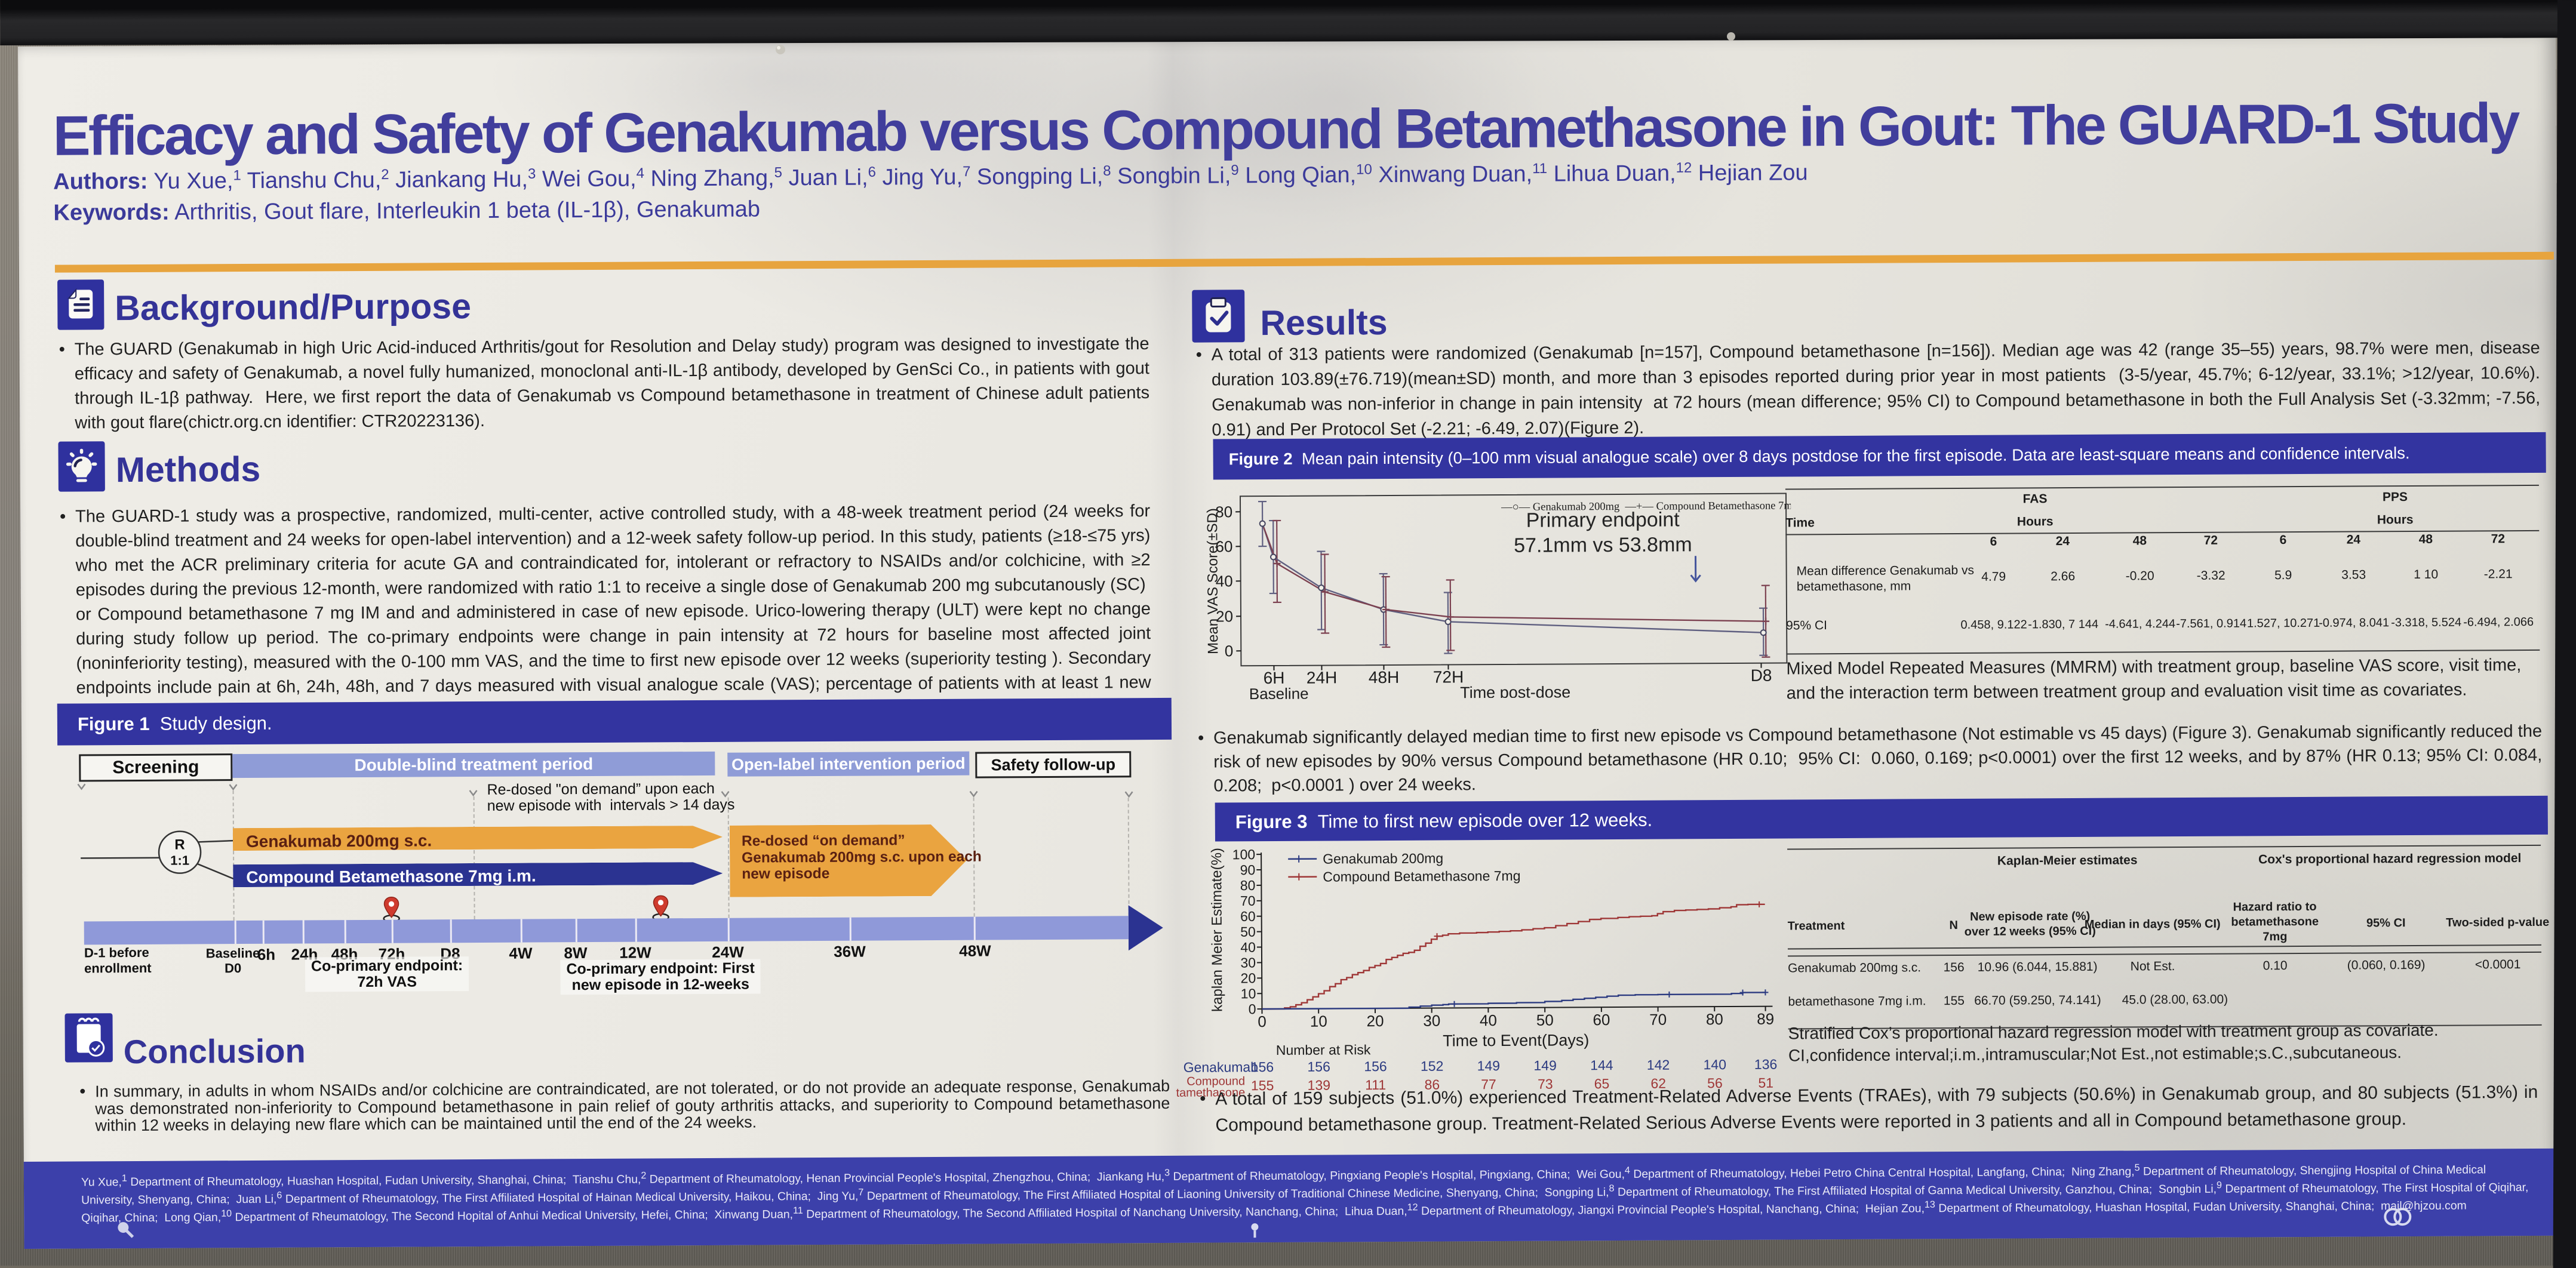 Image resolution: width=2576 pixels, height=1268 pixels. What do you see at coordinates (179, 860) in the screenshot?
I see `svg-text: 1:1` at bounding box center [179, 860].